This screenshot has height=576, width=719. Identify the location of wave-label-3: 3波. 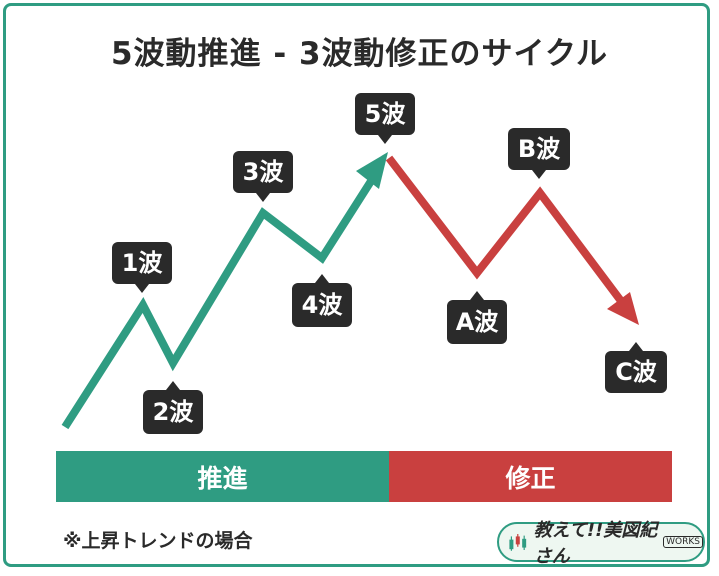
(263, 176).